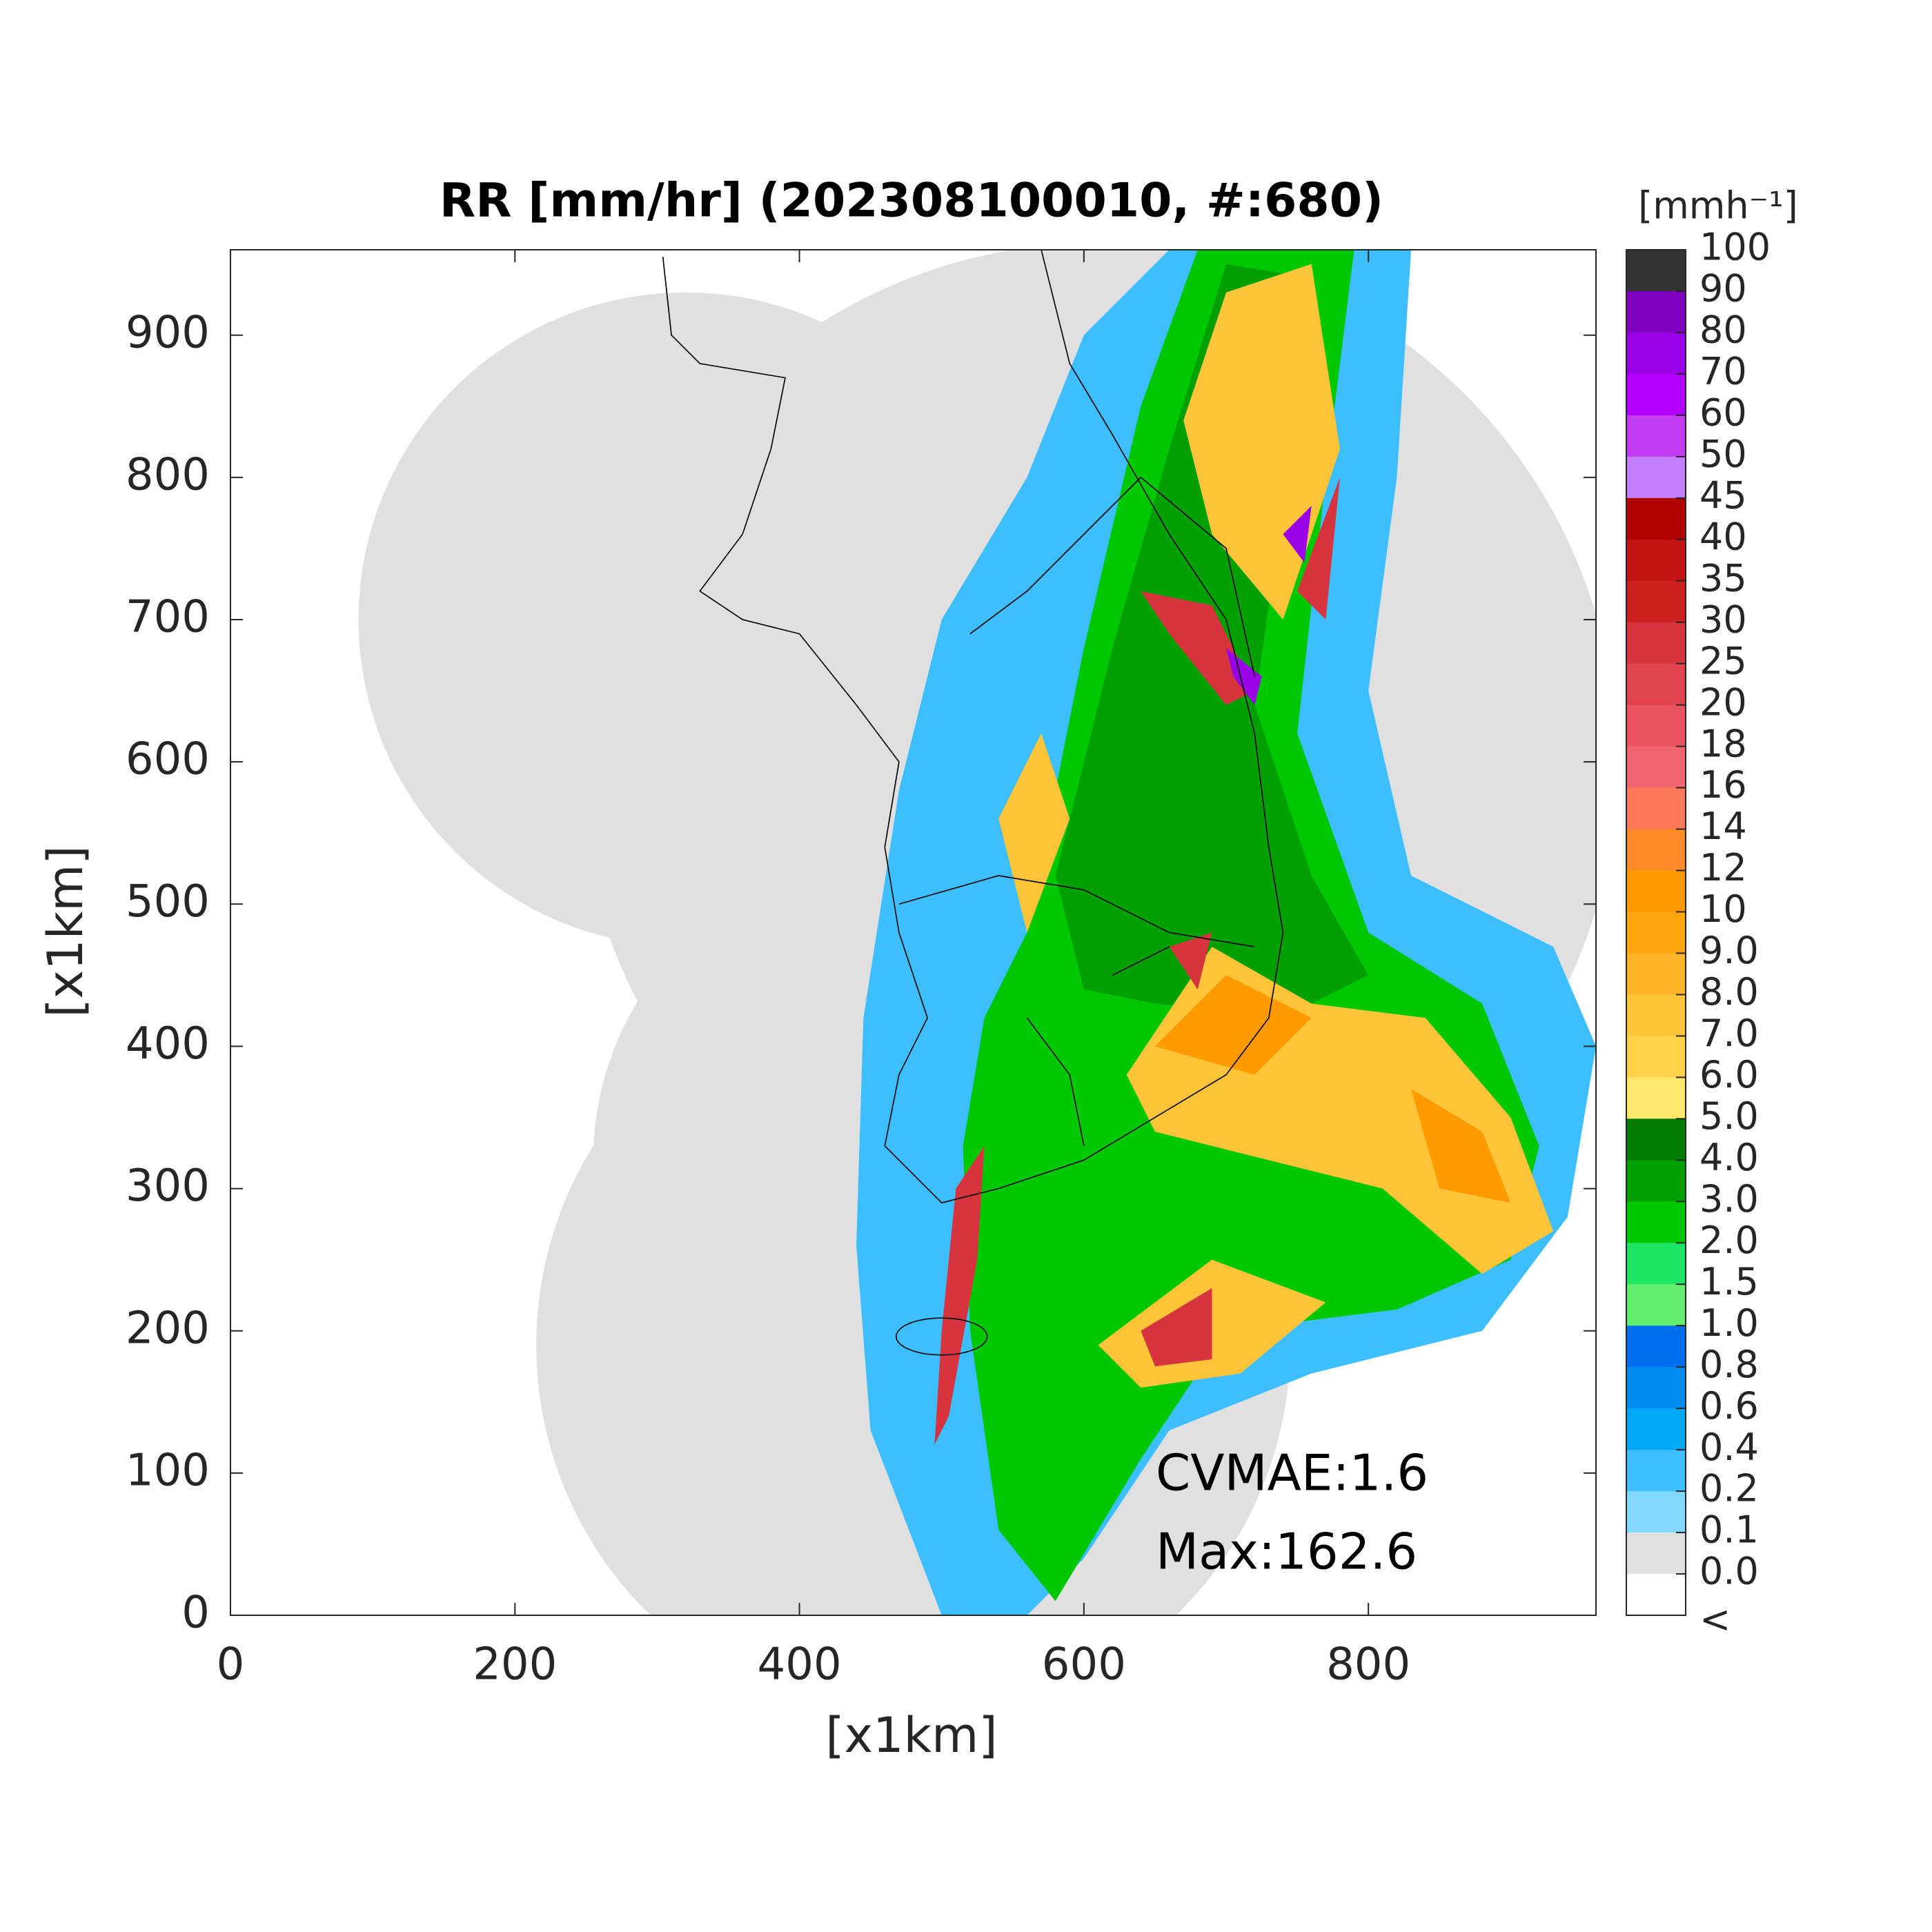 The image size is (1932, 1932). I want to click on annotation: Max:162.6, so click(1286, 1552).